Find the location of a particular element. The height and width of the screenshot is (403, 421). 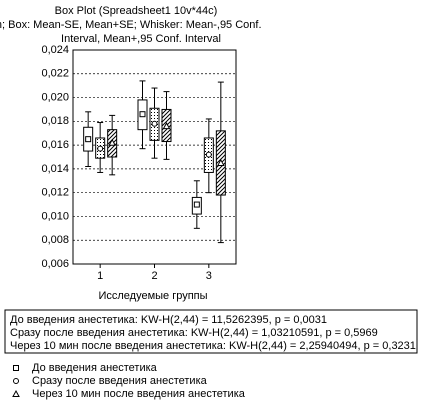

legend-label: Сразу после введения анестетика is located at coordinates (120, 381).